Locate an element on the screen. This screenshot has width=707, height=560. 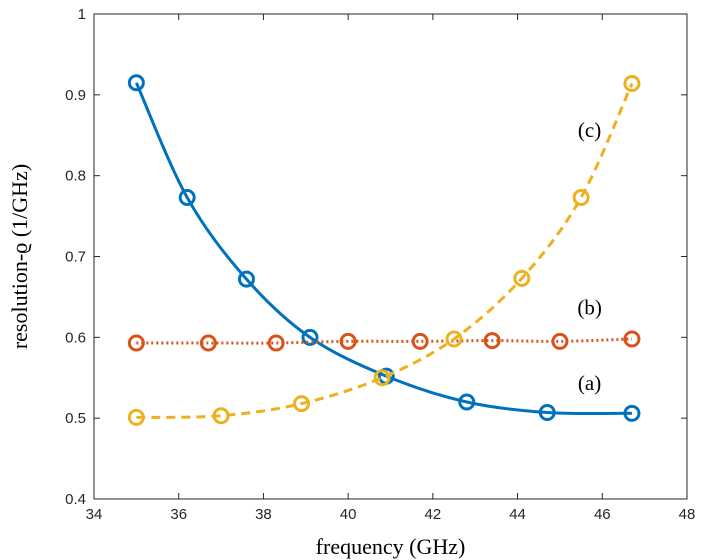
y-tick-label: 0.9 is located at coordinates (75, 95).